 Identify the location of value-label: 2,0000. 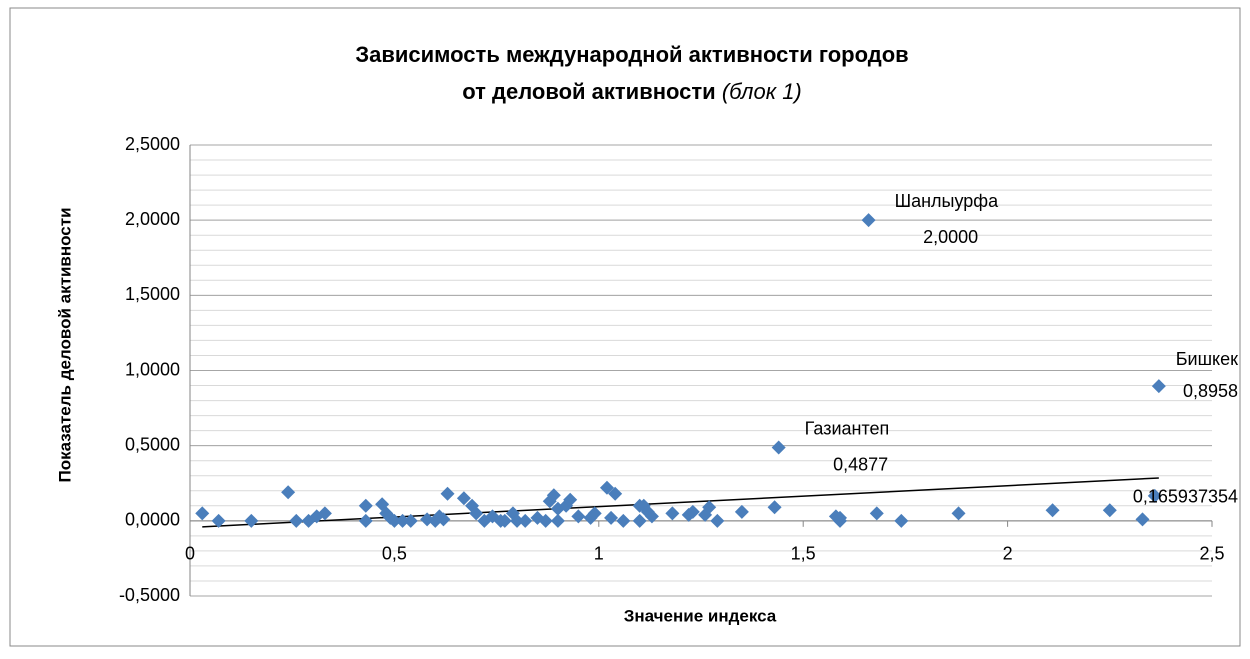
(950, 237).